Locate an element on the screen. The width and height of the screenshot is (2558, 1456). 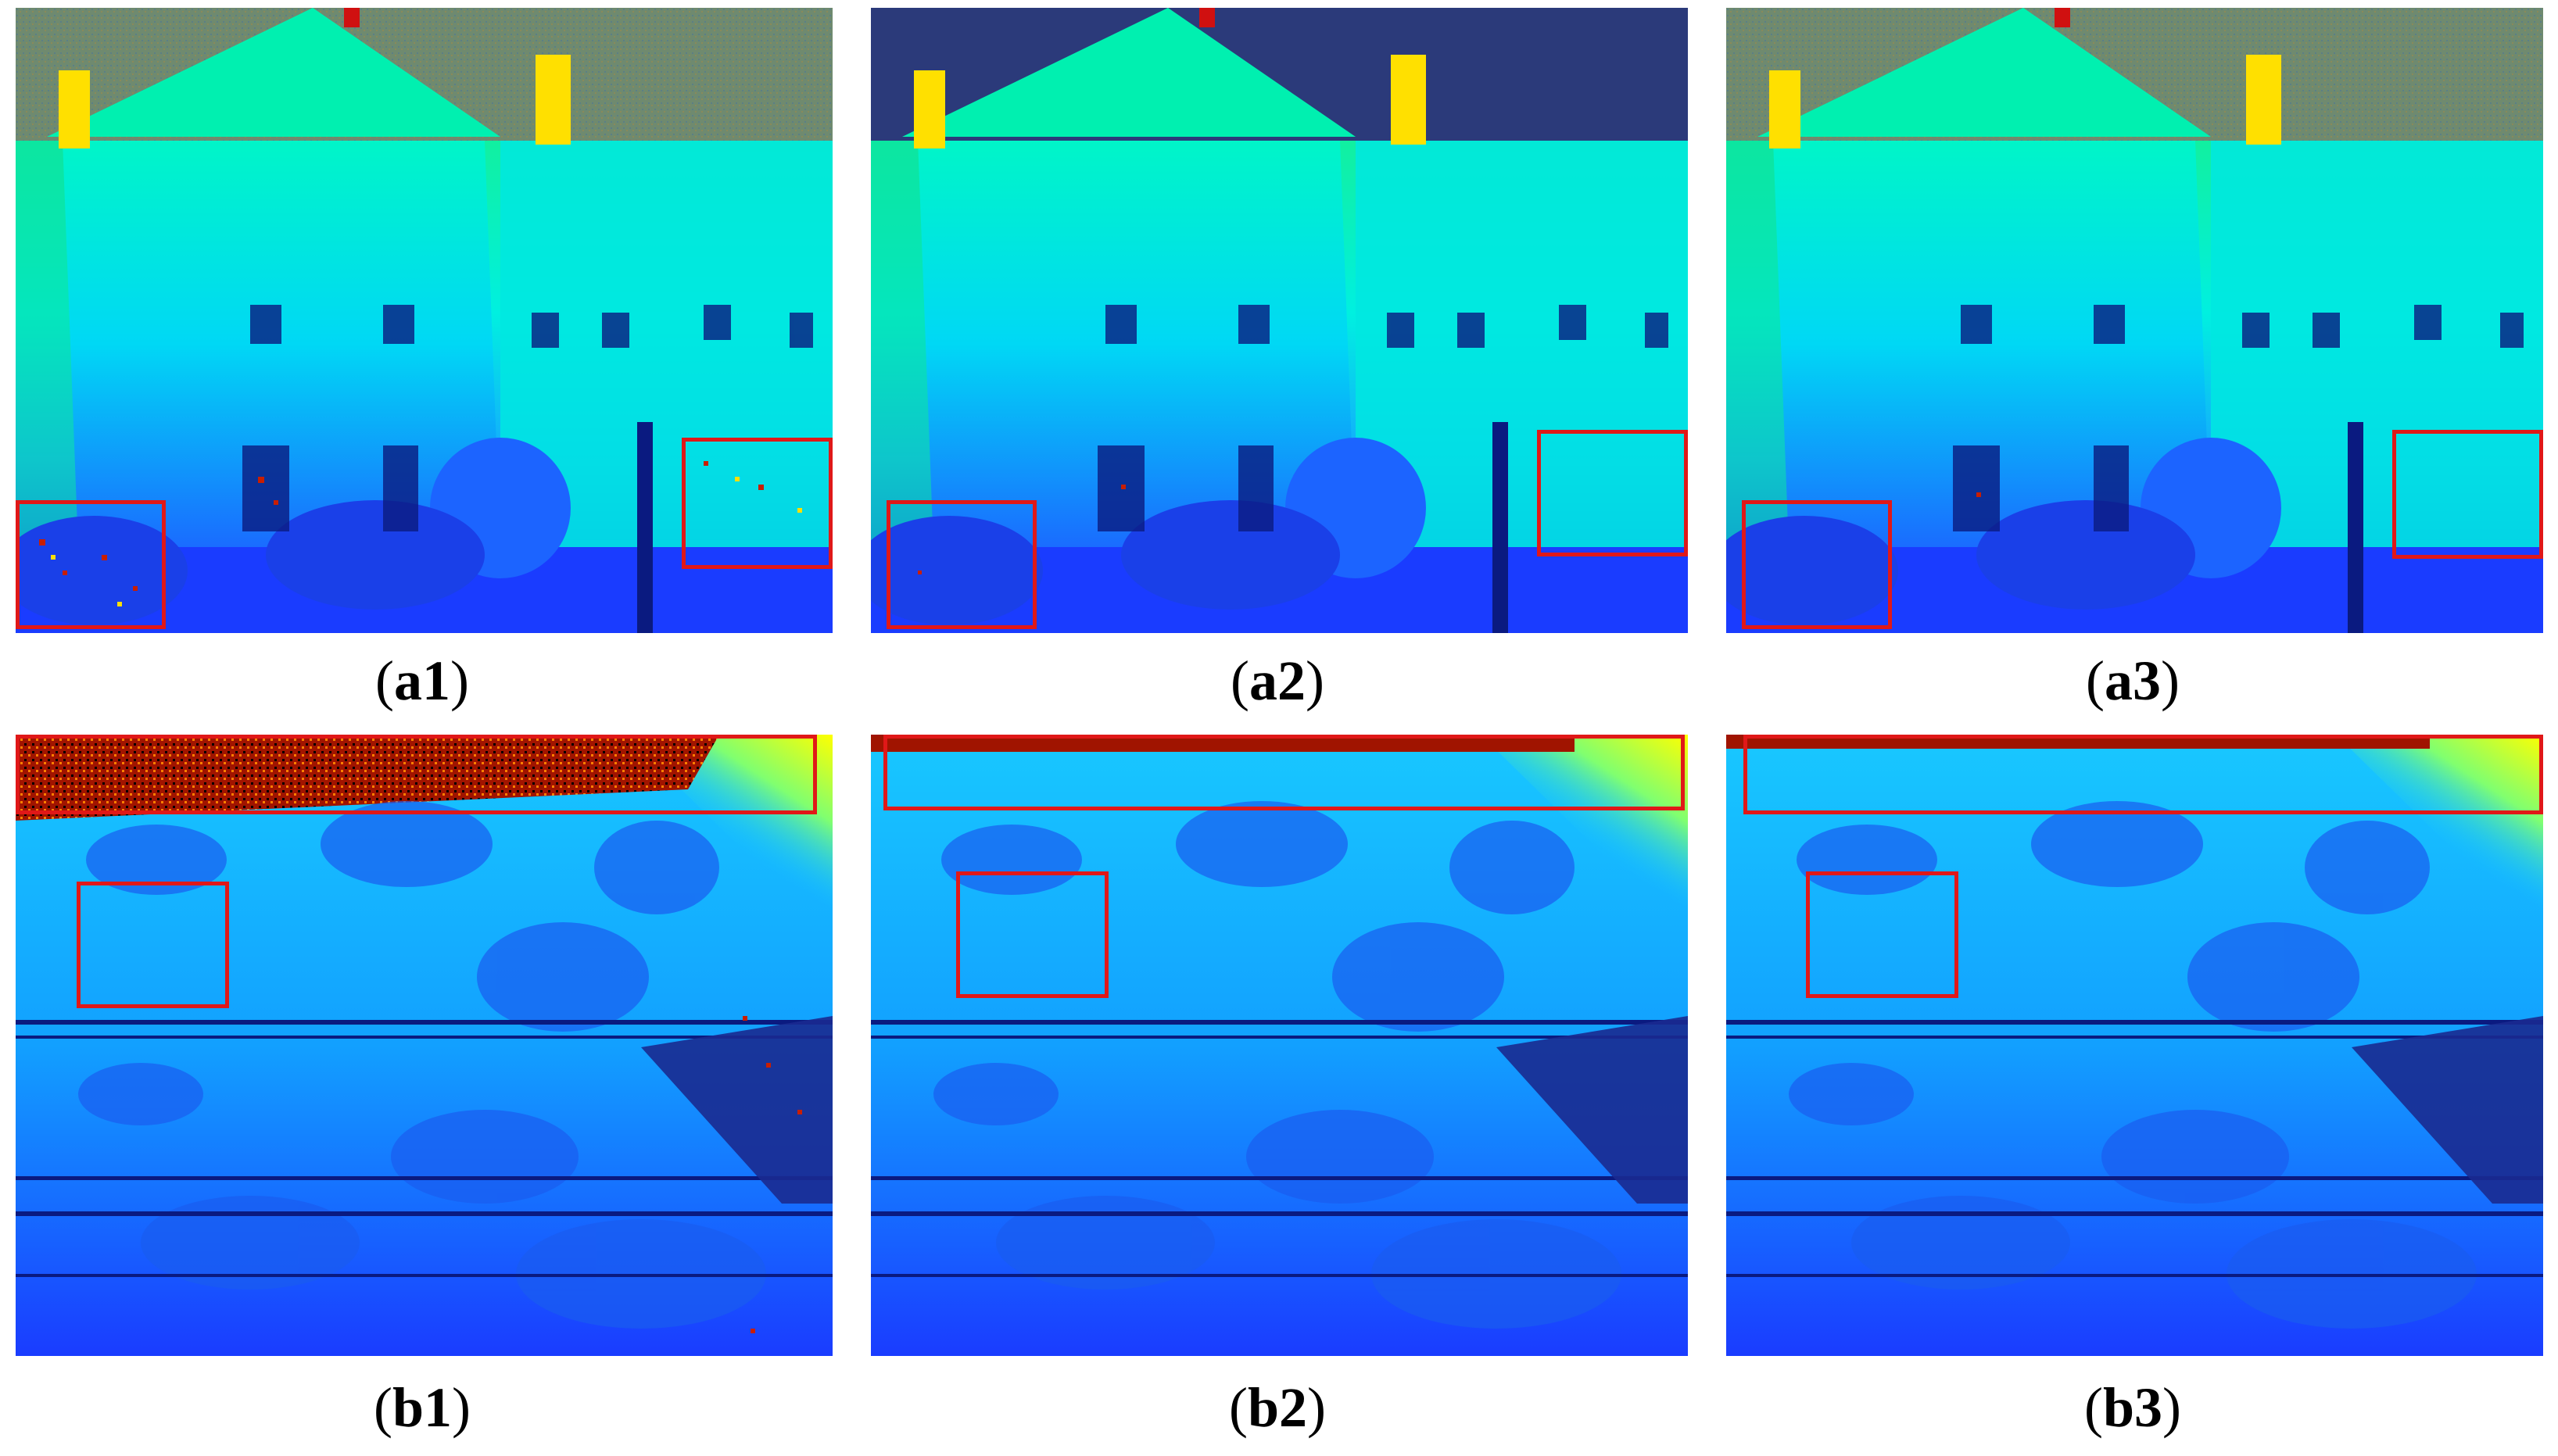
depth-map-building-a2-graphic is located at coordinates (1279, 320).